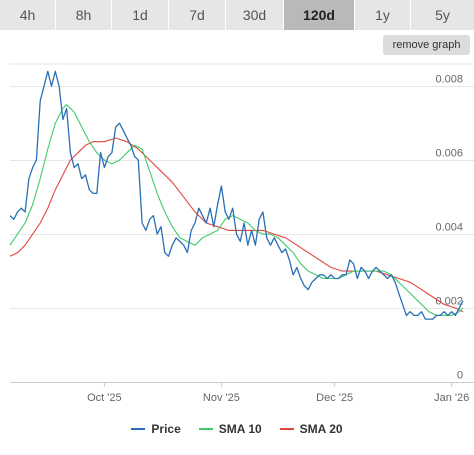 This screenshot has width=474, height=455. Describe the element at coordinates (460, 376) in the screenshot. I see `y-tick-label: 0` at that location.